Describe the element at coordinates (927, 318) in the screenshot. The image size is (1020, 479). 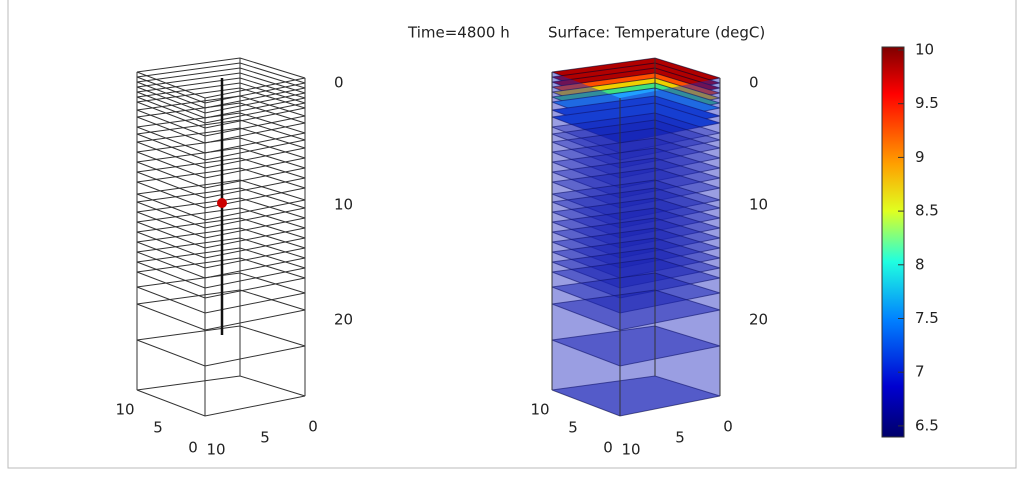
I see `colorbar-tick-label: 7.5` at that location.